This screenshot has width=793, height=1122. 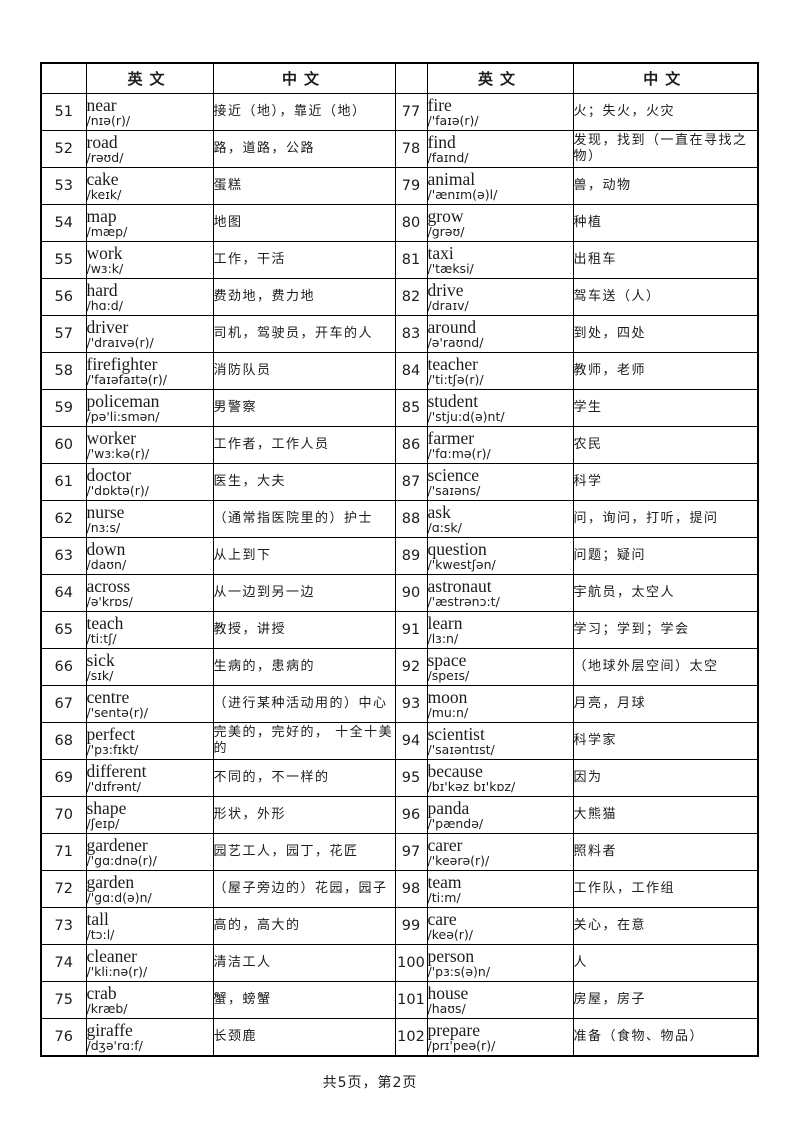 I want to click on row-number-left: 73, so click(x=63, y=926).